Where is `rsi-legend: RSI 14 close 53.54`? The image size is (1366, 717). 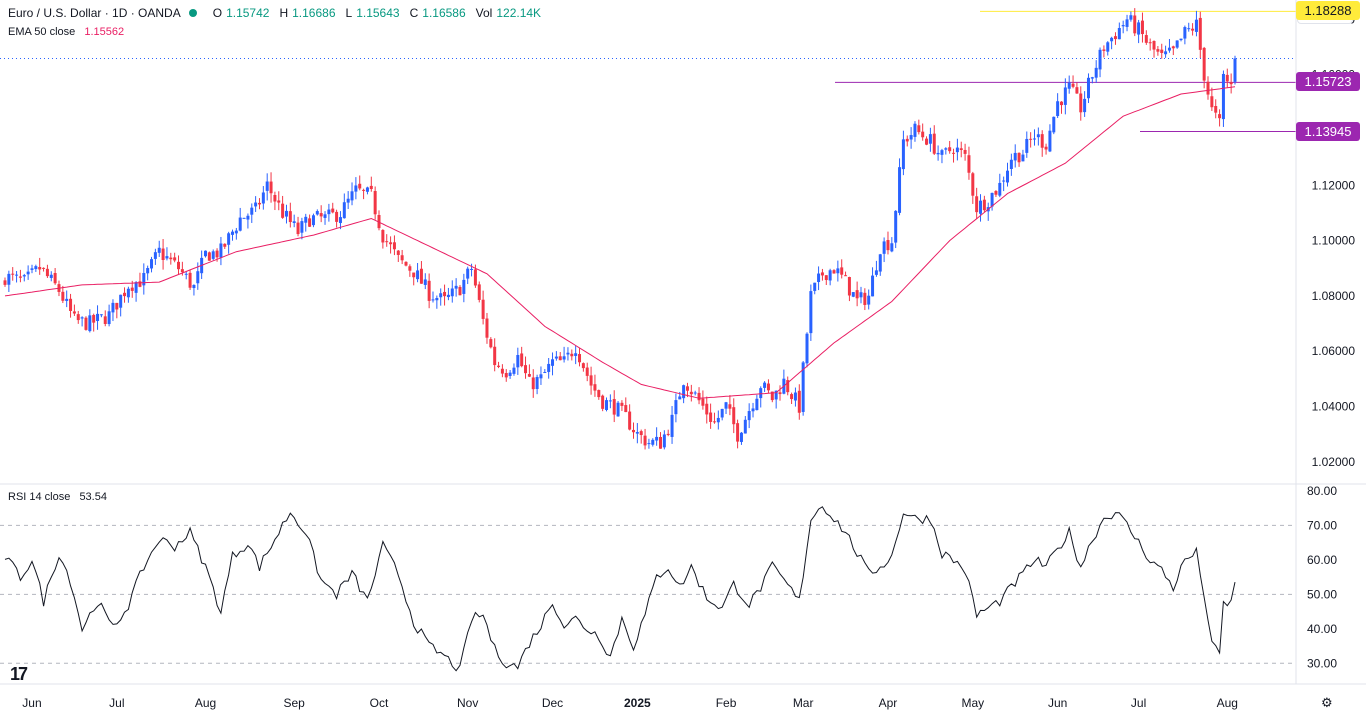 rsi-legend: RSI 14 close 53.54 is located at coordinates (57, 497).